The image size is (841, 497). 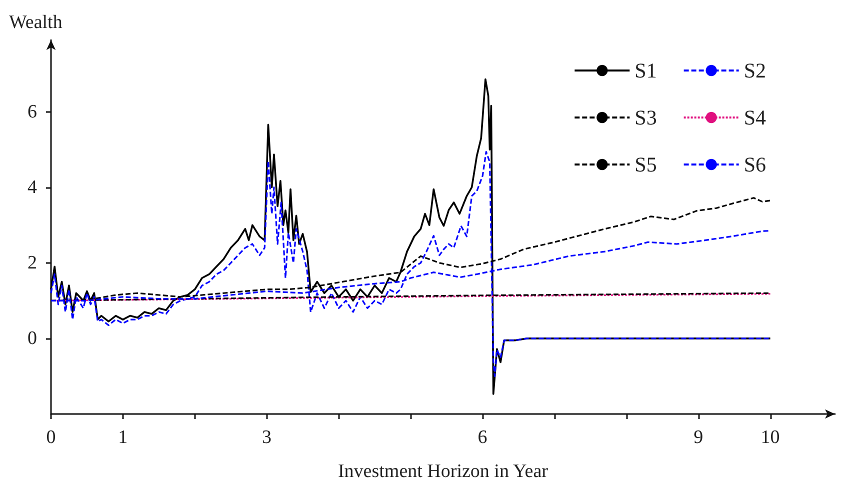 What do you see at coordinates (645, 70) in the screenshot?
I see `legend-label: S1` at bounding box center [645, 70].